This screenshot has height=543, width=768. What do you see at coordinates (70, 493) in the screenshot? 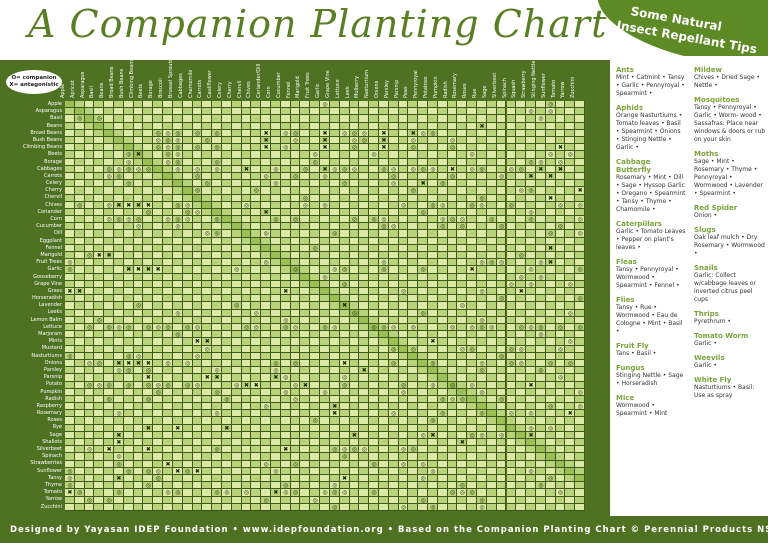
I see `antagonistic-mark: ✖` at bounding box center [70, 493].